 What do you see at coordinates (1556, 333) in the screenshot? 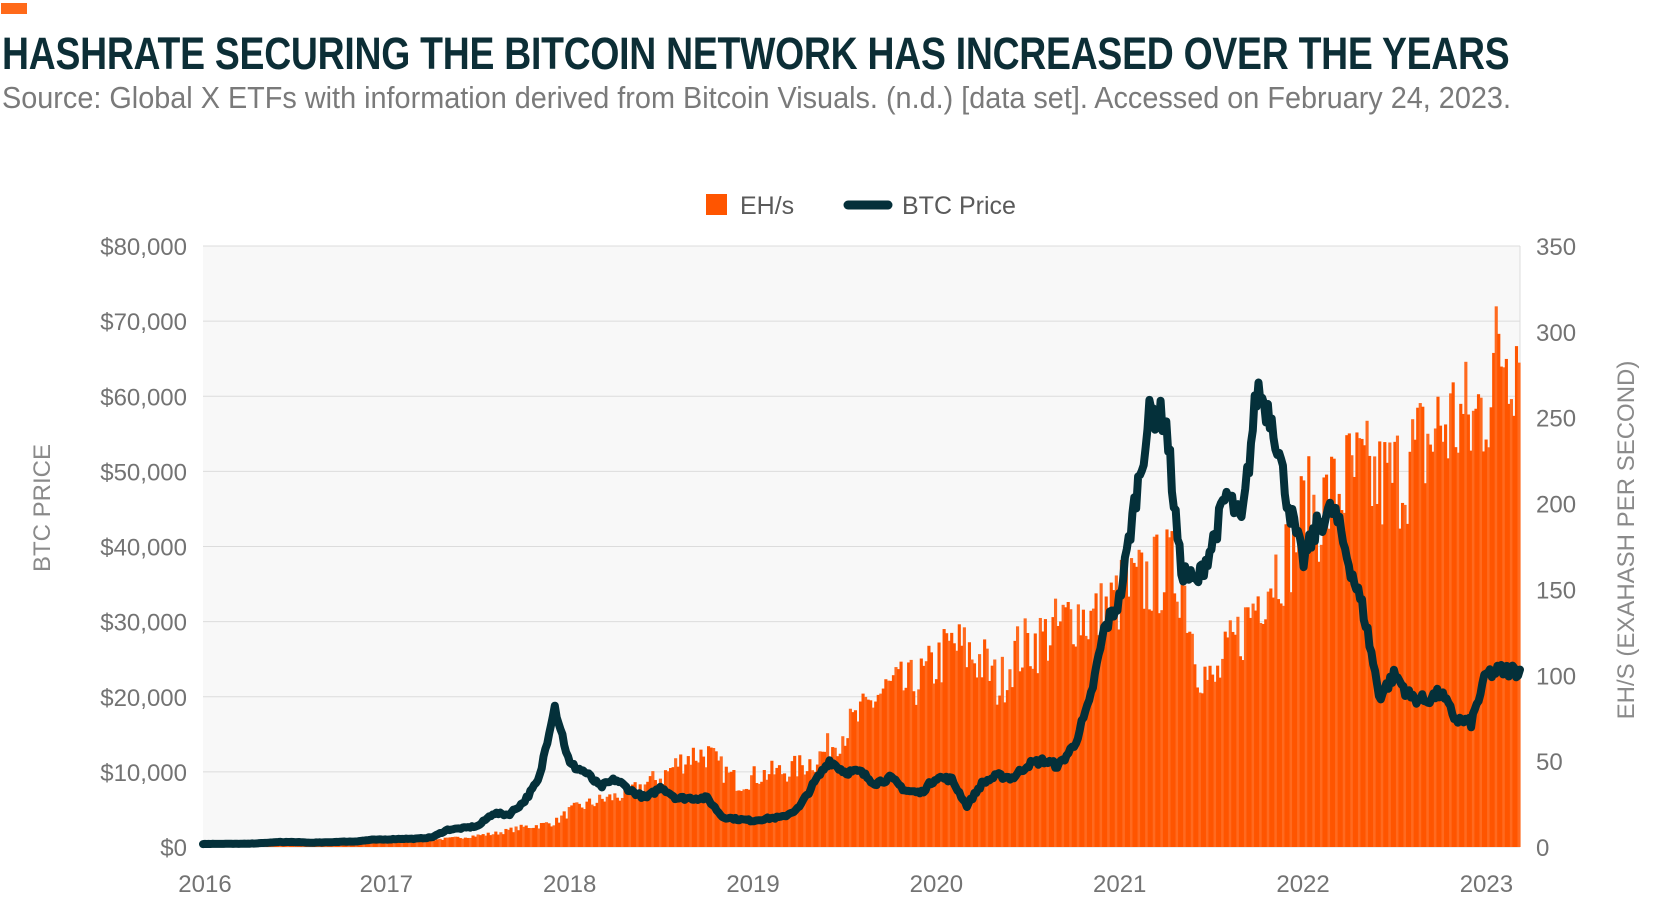
I see `y-right-tick-label: 300` at bounding box center [1556, 333].